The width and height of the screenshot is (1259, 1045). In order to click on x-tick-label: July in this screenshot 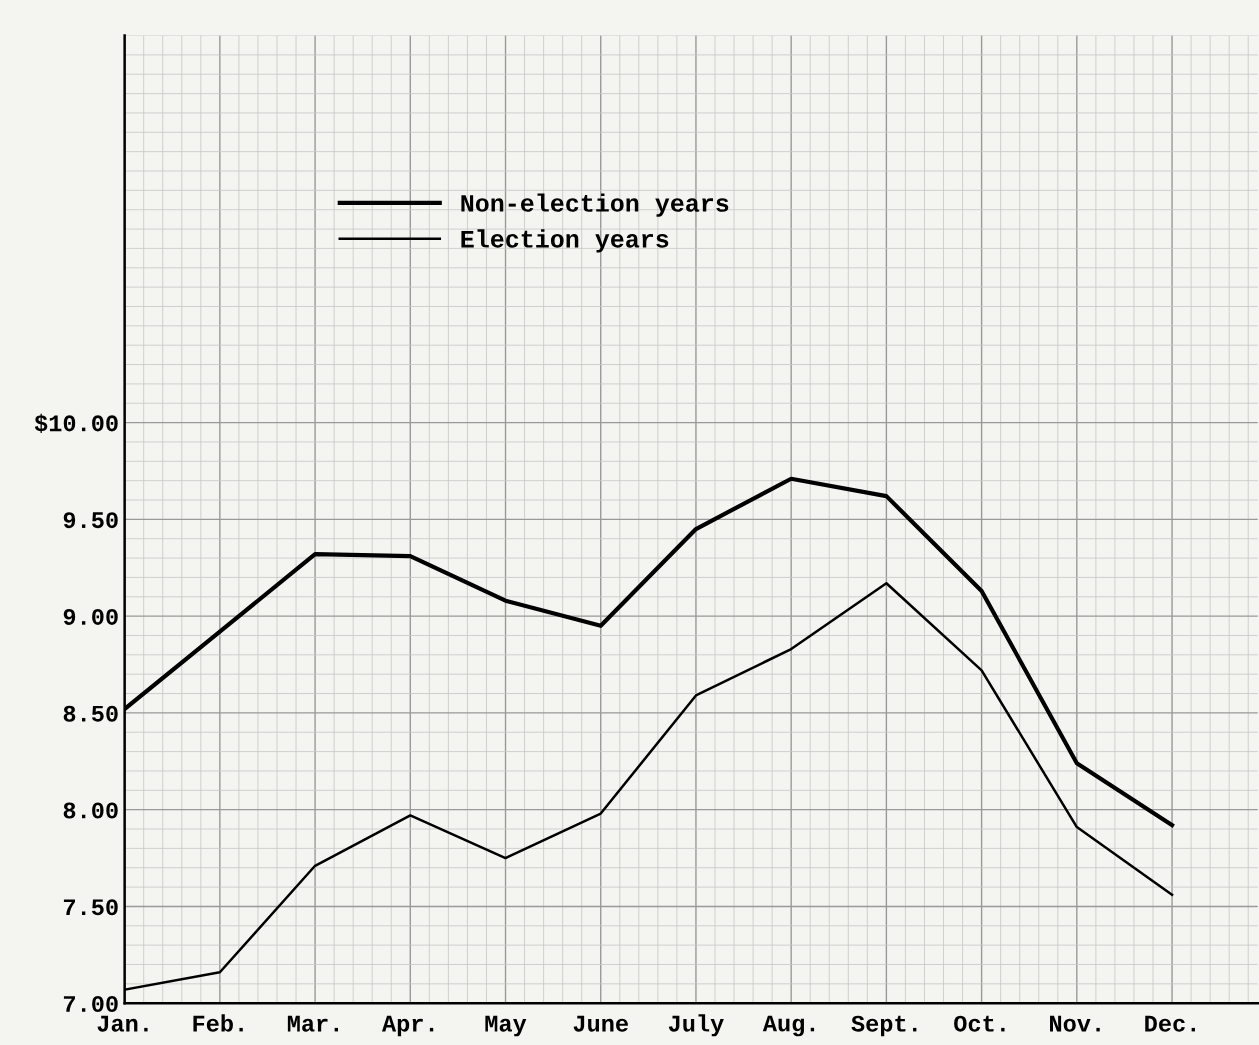, I will do `click(696, 1025)`.